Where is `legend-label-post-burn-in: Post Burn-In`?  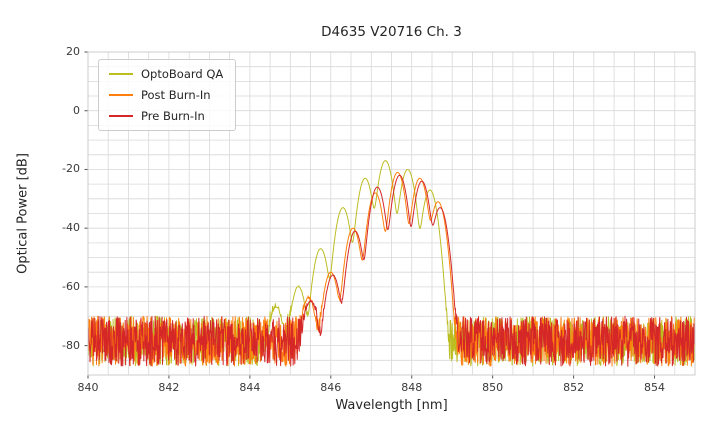
legend-label-post-burn-in: Post Burn-In is located at coordinates (176, 95).